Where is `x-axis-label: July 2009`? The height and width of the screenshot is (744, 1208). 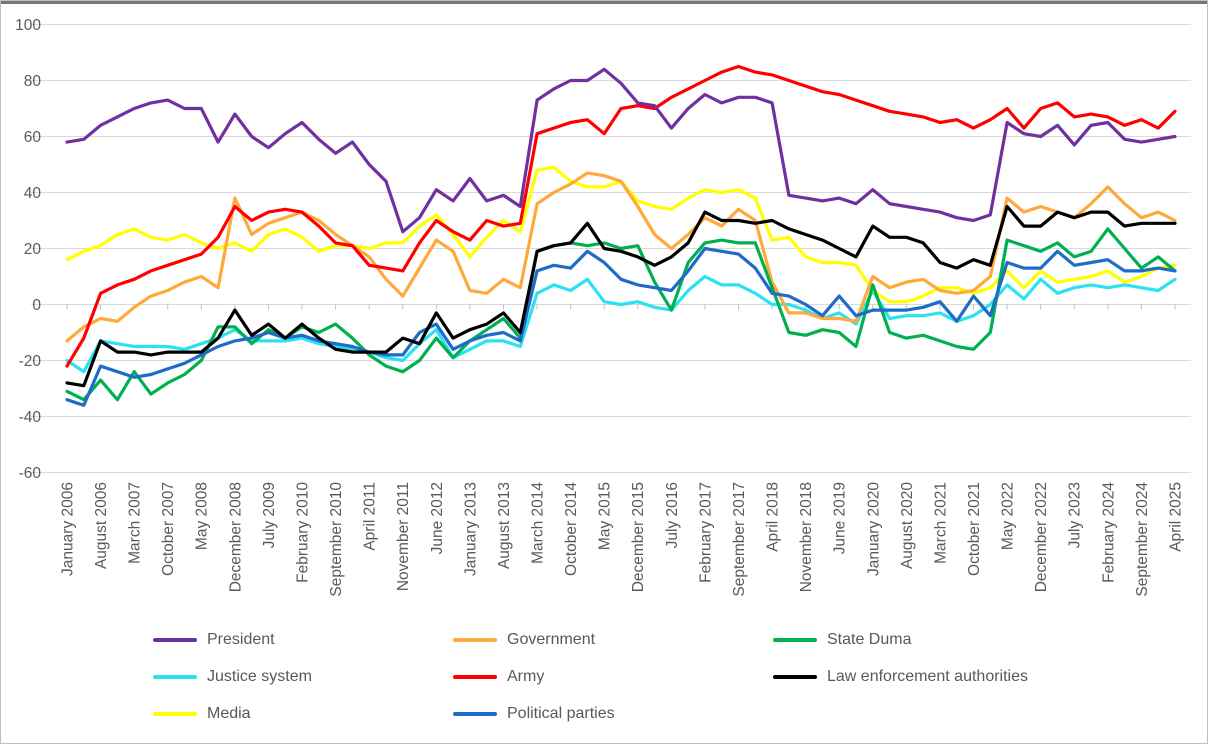
x-axis-label: July 2009 is located at coordinates (269, 515).